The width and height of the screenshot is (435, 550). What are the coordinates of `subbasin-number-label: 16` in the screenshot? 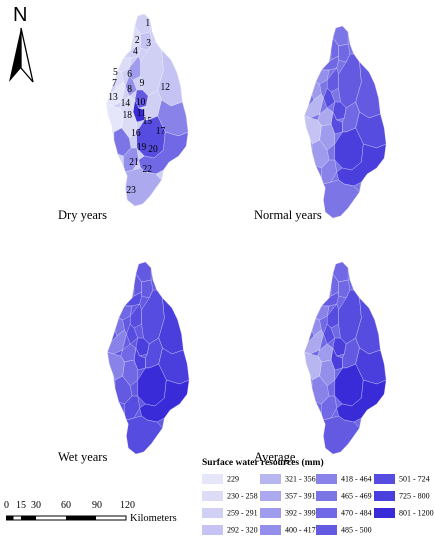 It's located at (136, 133).